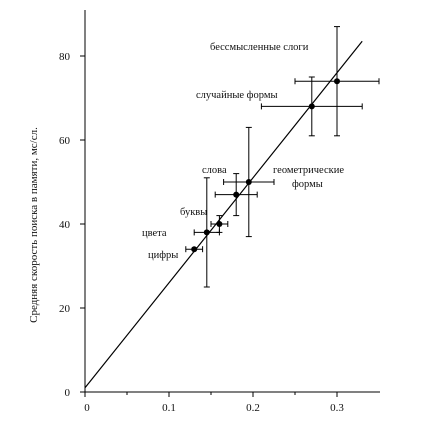  Describe the element at coordinates (193, 212) in the screenshot. I see `point-label-letters: буквы` at that location.